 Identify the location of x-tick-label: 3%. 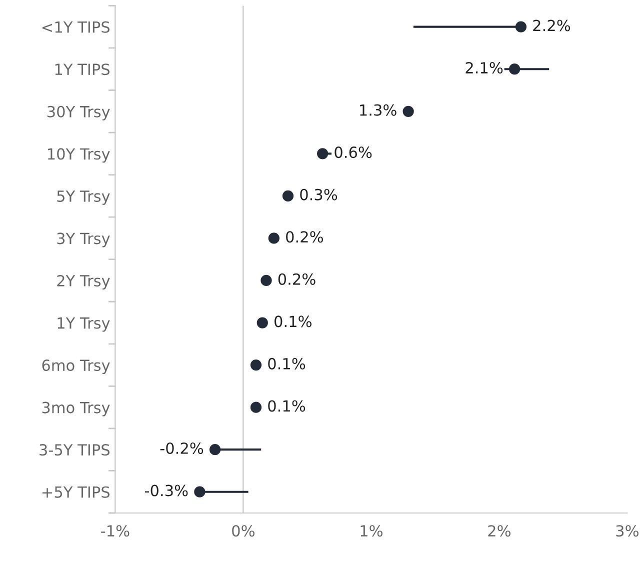
(627, 531).